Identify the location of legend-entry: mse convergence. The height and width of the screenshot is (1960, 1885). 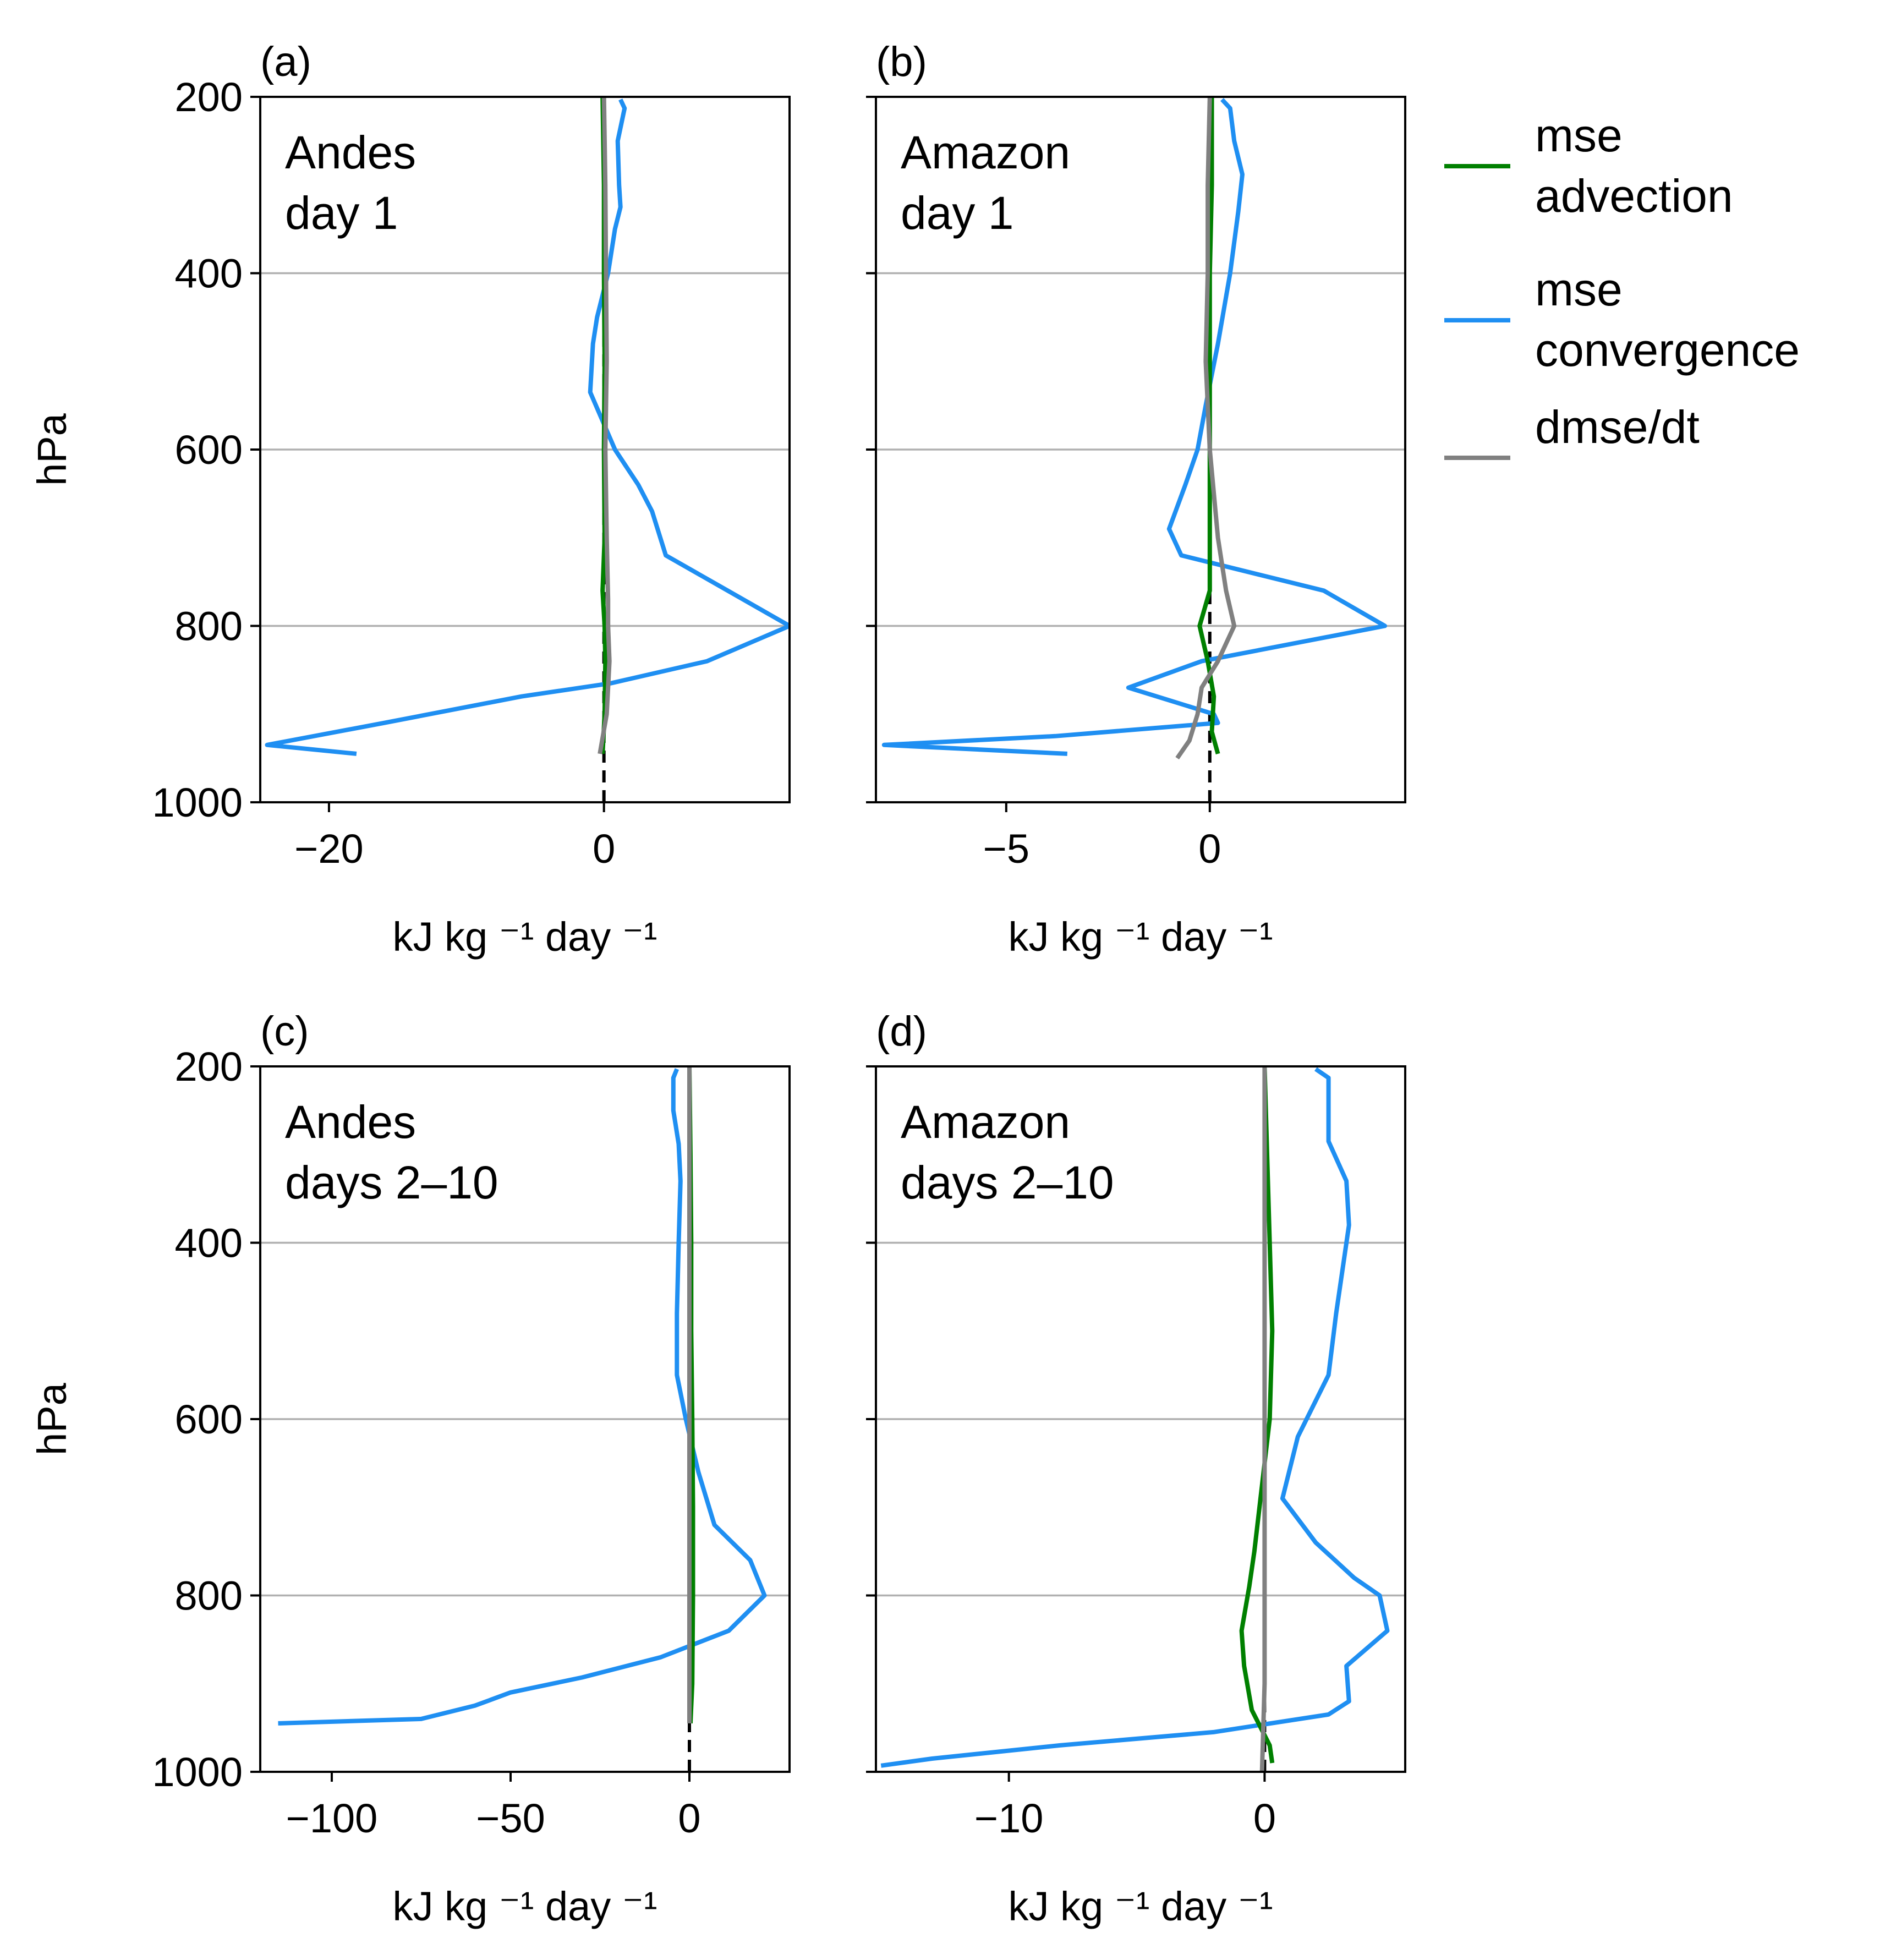
(1622, 320).